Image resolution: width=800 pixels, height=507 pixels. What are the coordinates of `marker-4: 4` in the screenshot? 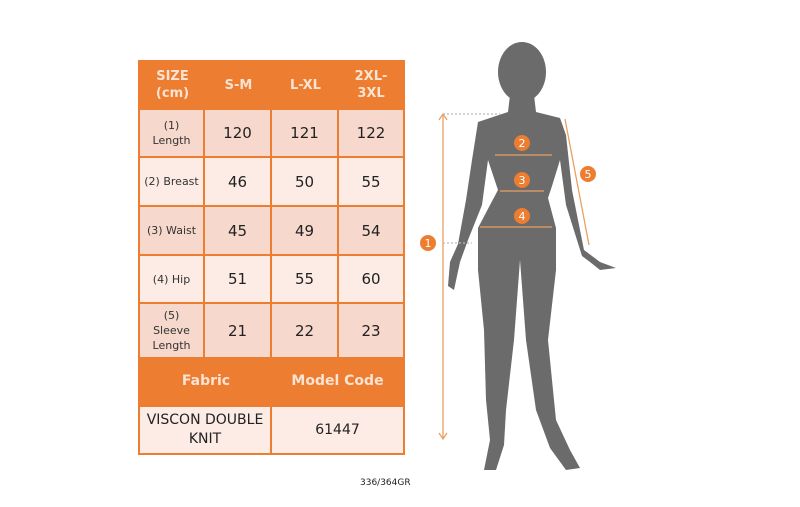 It's located at (522, 216).